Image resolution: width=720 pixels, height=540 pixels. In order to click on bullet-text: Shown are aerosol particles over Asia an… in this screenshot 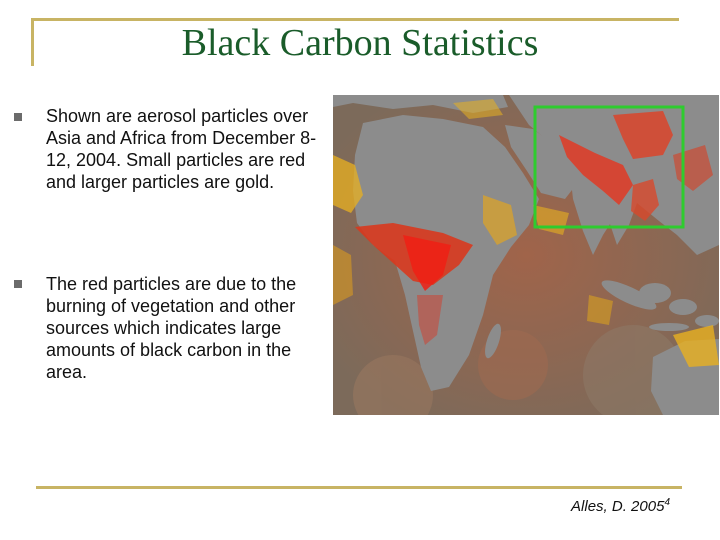, I will do `click(181, 149)`.